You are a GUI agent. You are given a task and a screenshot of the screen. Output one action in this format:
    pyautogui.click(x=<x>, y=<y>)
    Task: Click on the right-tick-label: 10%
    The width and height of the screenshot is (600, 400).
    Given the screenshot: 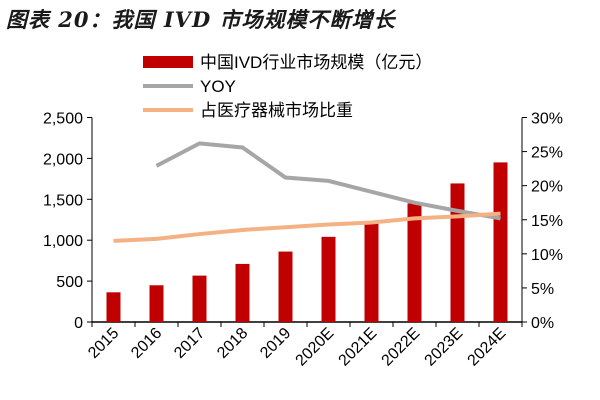 What is the action you would take?
    pyautogui.click(x=547, y=255)
    